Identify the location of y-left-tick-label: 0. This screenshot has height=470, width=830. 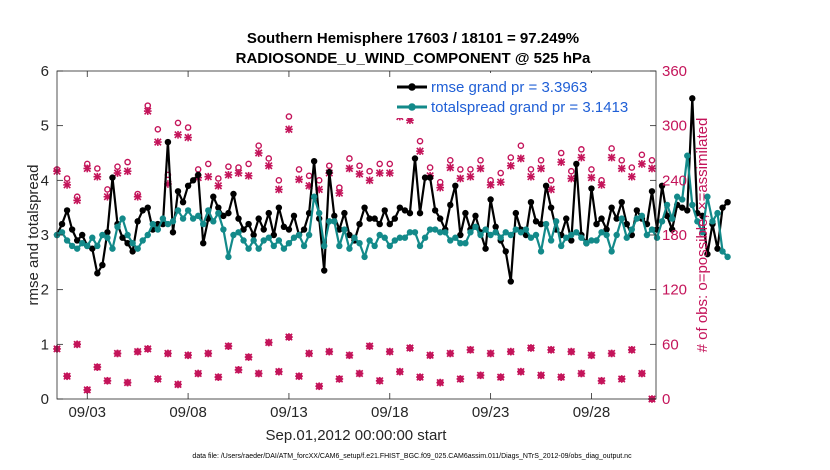
(45, 399).